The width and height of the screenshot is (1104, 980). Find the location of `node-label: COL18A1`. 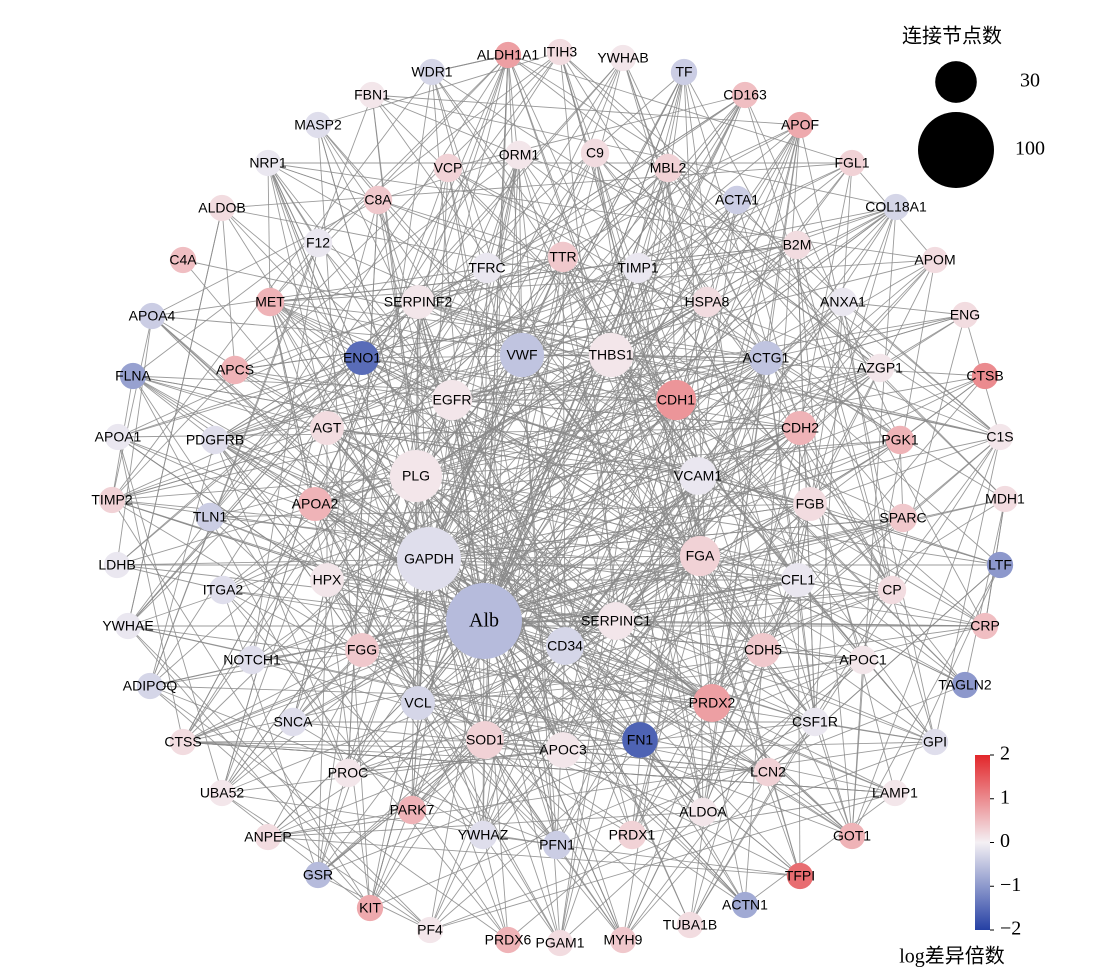

node-label: COL18A1 is located at coordinates (896, 207).